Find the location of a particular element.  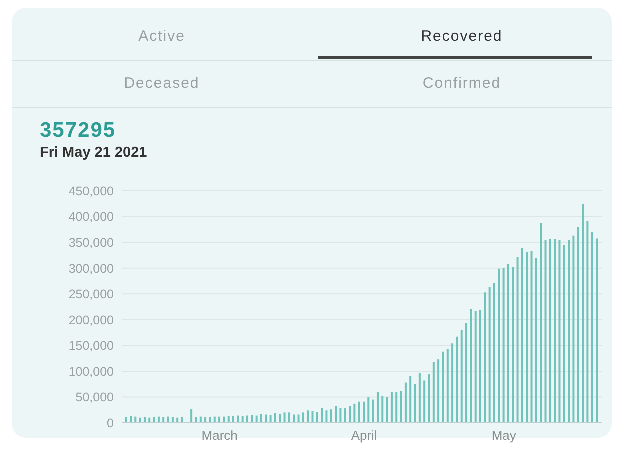

text: Confirmed is located at coordinates (462, 84).